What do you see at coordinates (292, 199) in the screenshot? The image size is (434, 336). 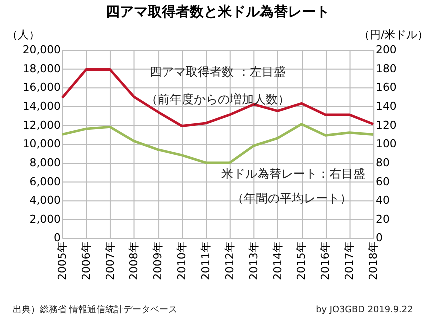 I see `annotation: （年間の平均レート）` at bounding box center [292, 199].